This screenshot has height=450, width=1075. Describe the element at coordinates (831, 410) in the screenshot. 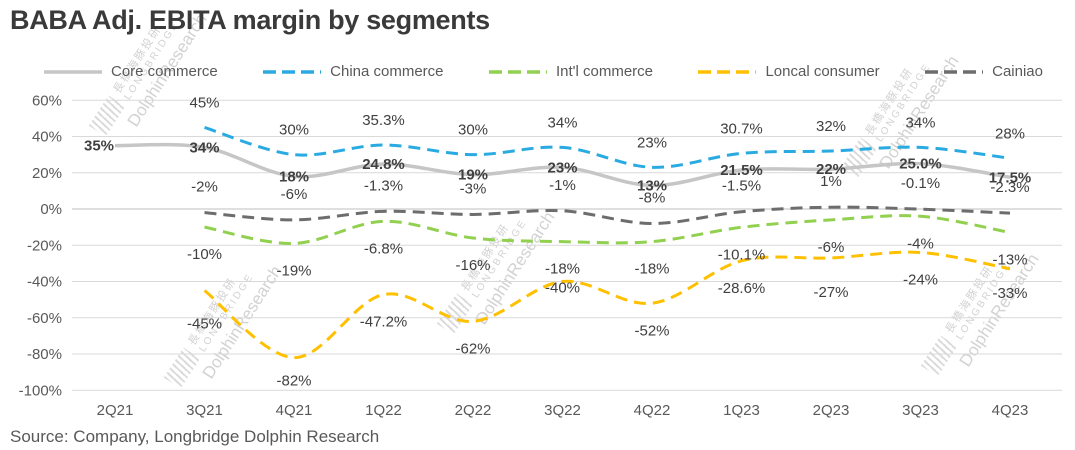

I see `x-axis-label: 2Q23` at that location.